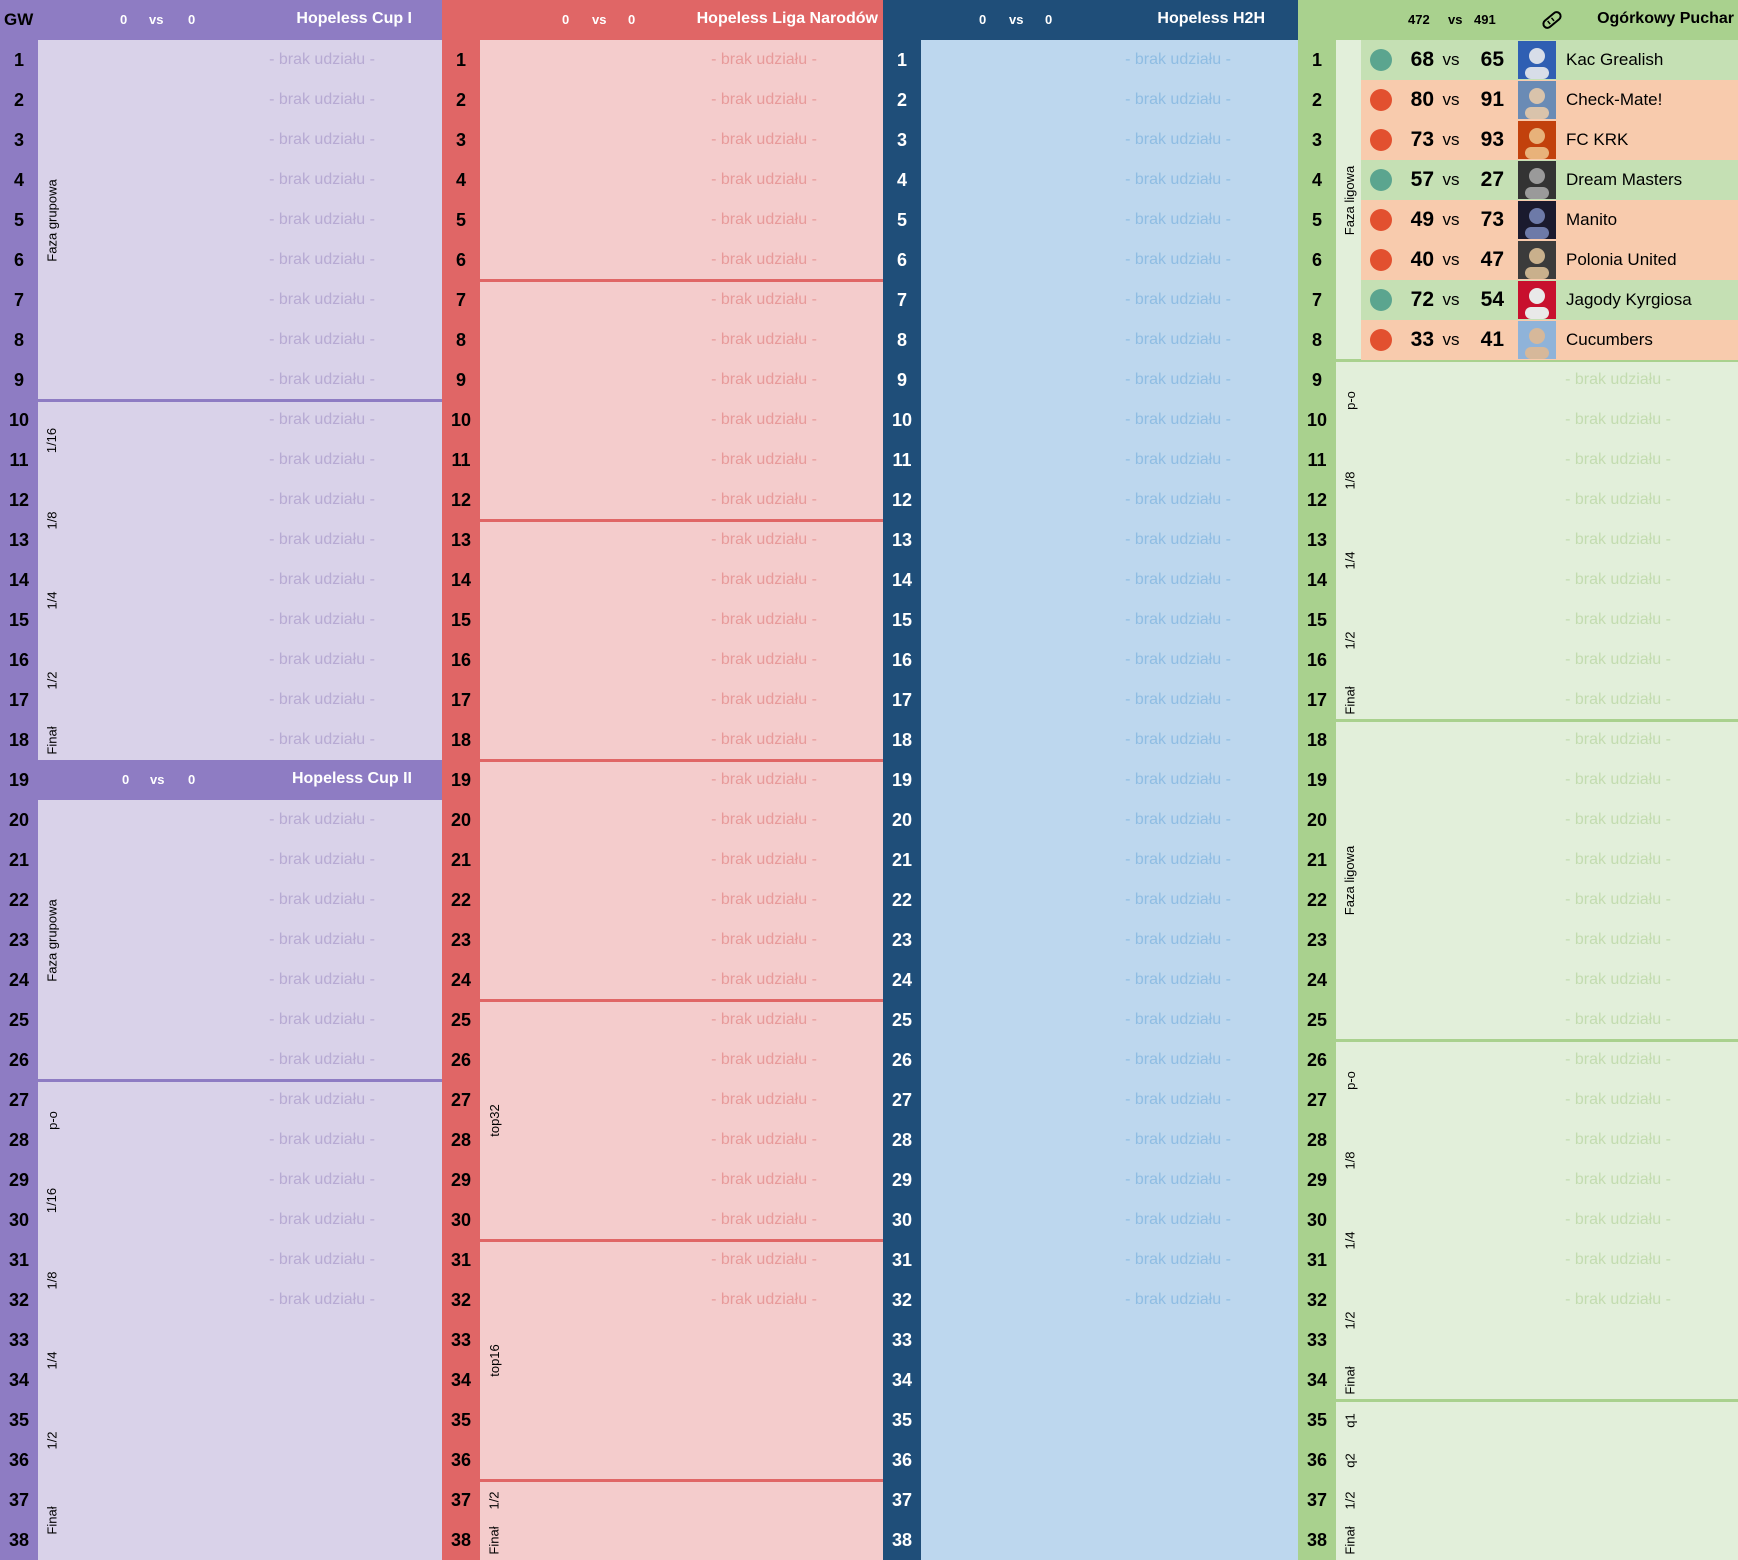 The width and height of the screenshot is (1738, 1560). What do you see at coordinates (52, 1440) in the screenshot?
I see `stage-label: 1/2` at bounding box center [52, 1440].